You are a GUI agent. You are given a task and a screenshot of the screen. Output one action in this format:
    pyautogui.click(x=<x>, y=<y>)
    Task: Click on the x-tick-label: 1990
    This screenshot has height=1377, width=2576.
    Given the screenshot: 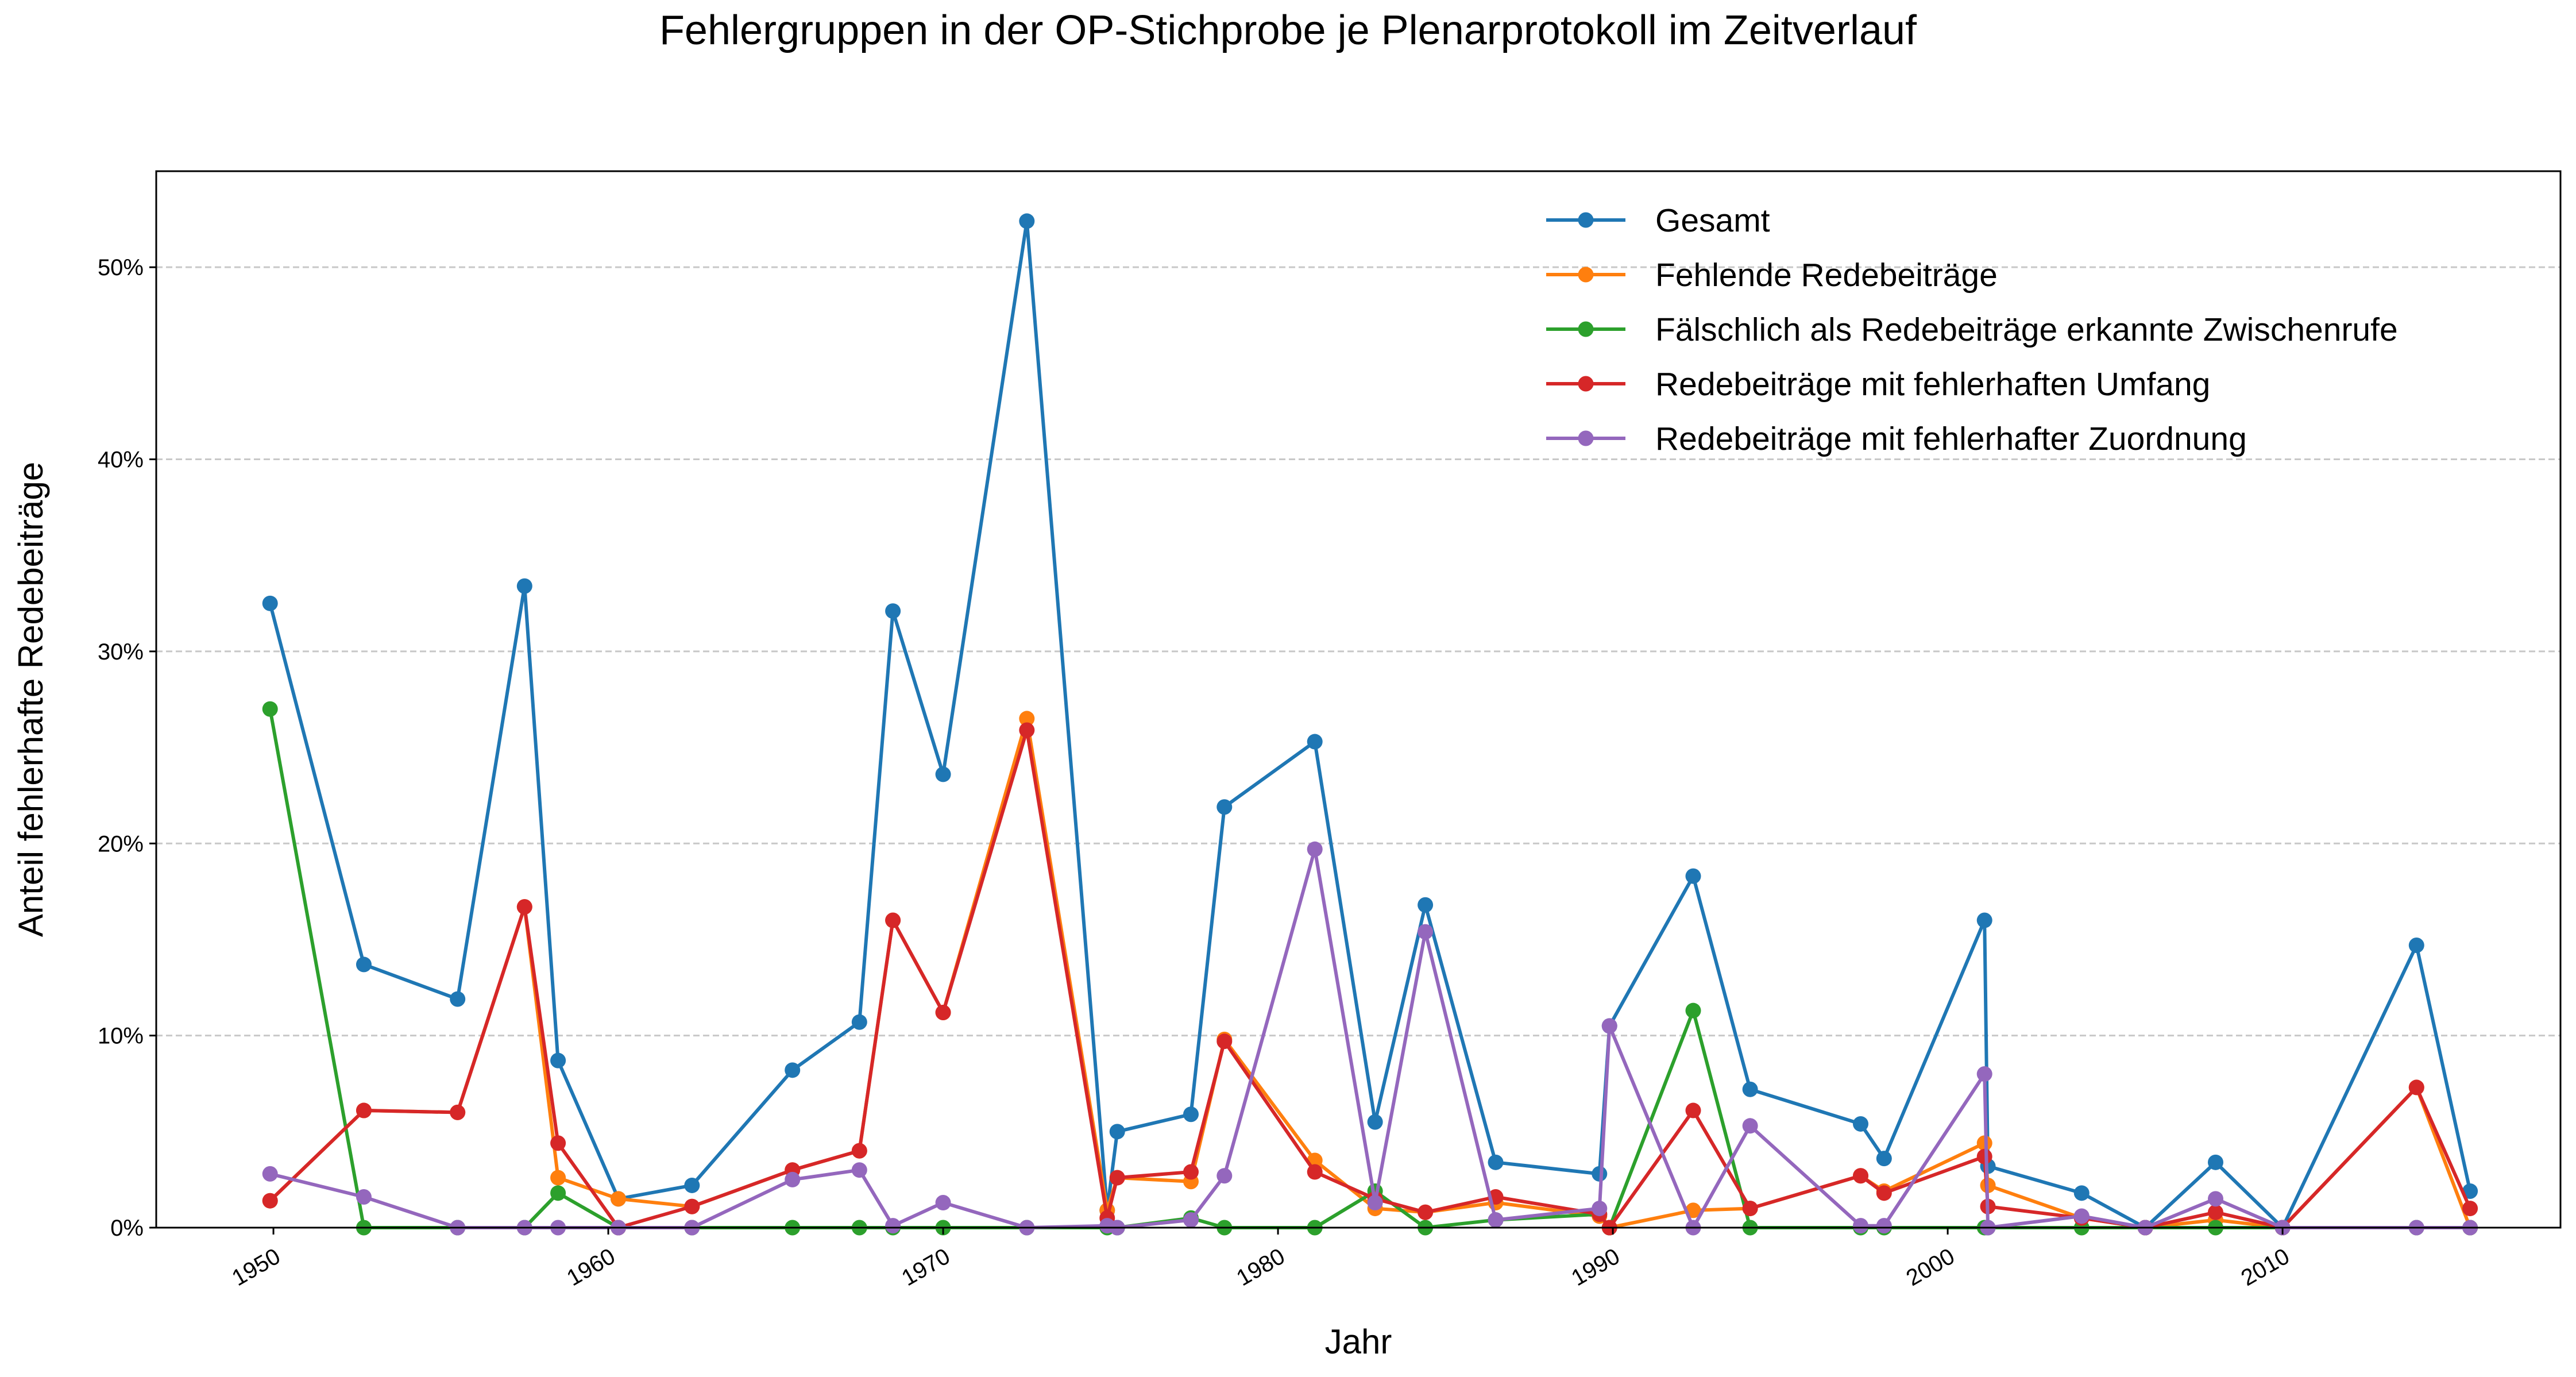 What is the action you would take?
    pyautogui.click(x=1595, y=1267)
    